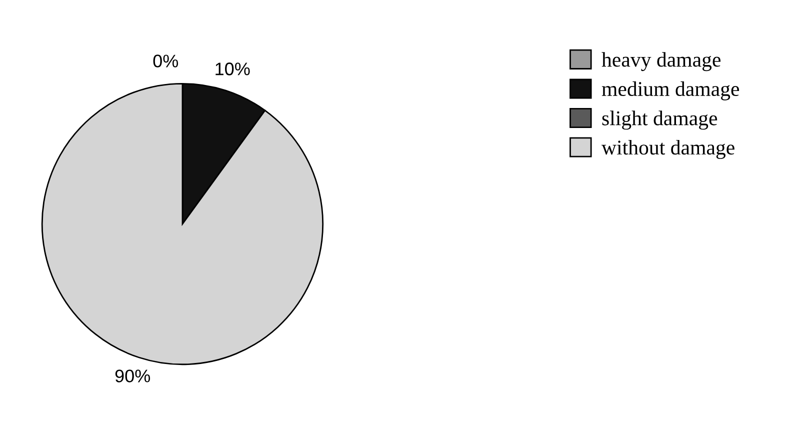 The image size is (811, 448). What do you see at coordinates (671, 90) in the screenshot?
I see `legend-label: medium damage` at bounding box center [671, 90].